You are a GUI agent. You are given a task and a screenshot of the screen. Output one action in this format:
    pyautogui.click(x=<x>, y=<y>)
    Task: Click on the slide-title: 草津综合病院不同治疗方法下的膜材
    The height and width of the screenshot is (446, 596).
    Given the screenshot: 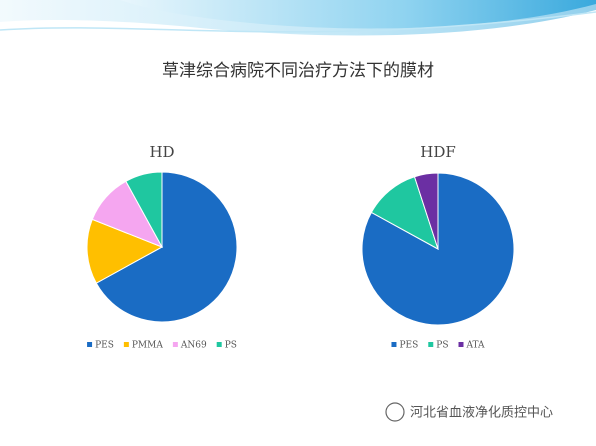 What is the action you would take?
    pyautogui.click(x=298, y=71)
    